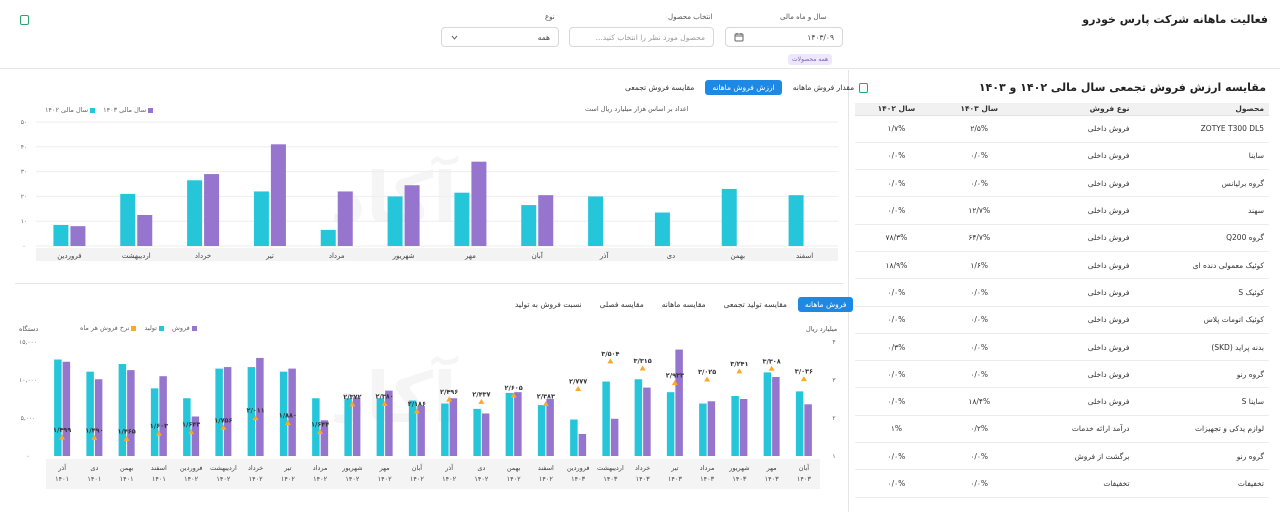 Image resolution: width=1280 pixels, height=512 pixels. Describe the element at coordinates (743, 87) in the screenshot. I see `tab-monthly-value: ارزش فروش ماهانه` at that location.